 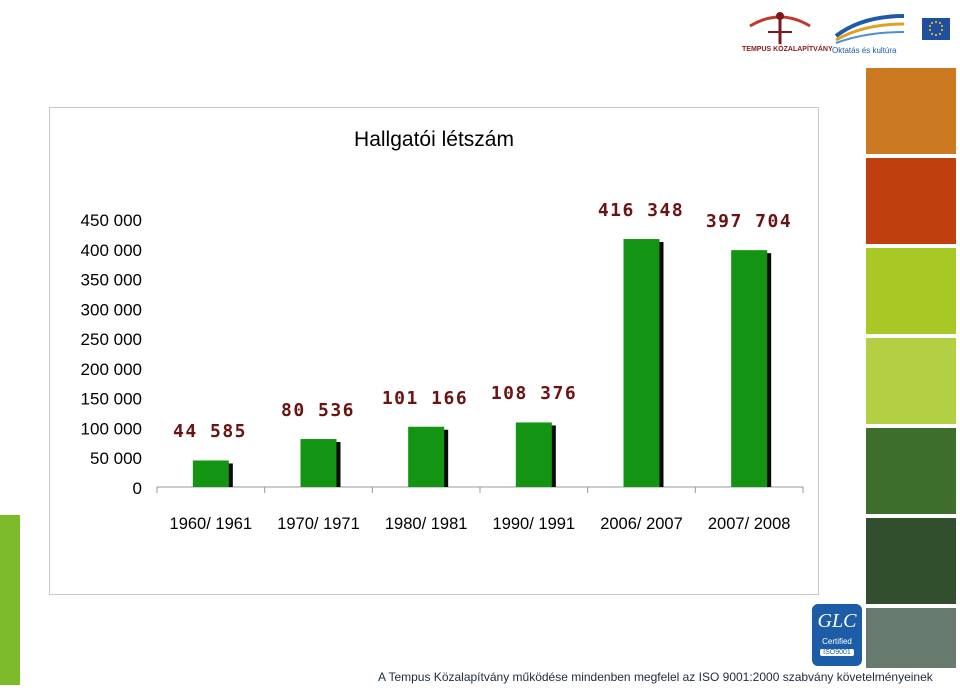 What do you see at coordinates (936, 29) in the screenshot?
I see `eu-flag-icon` at bounding box center [936, 29].